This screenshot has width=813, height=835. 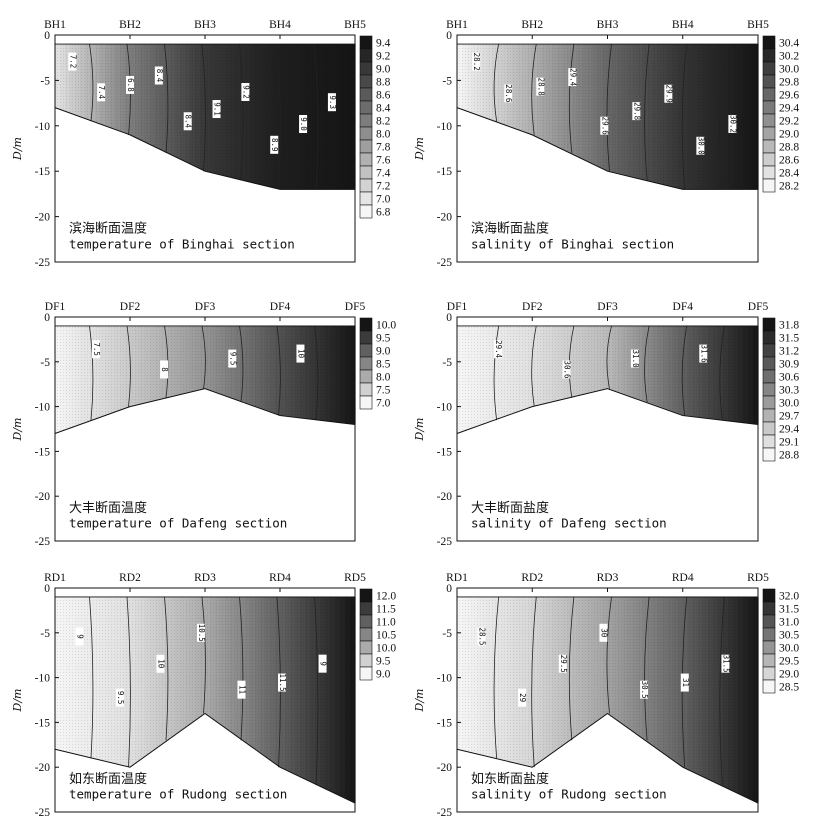 I want to click on caption-cn: 滨海断面盐度, so click(x=510, y=228).